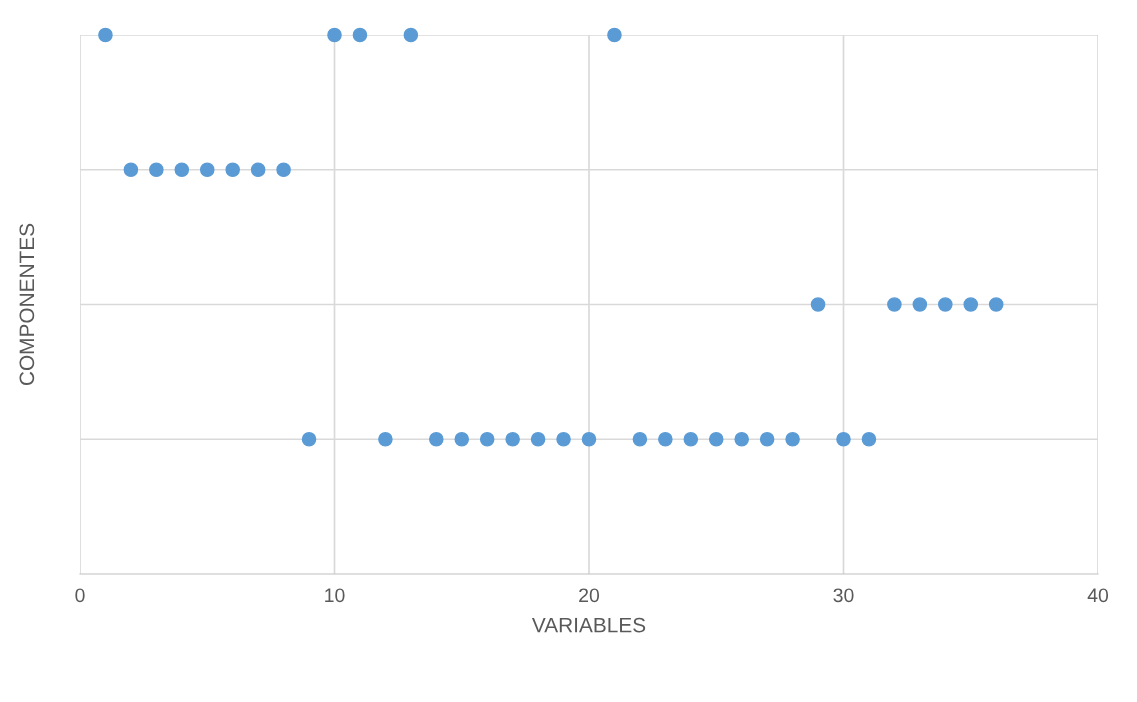 Image resolution: width=1137 pixels, height=702 pixels. I want to click on x-tick-label: 10, so click(335, 595).